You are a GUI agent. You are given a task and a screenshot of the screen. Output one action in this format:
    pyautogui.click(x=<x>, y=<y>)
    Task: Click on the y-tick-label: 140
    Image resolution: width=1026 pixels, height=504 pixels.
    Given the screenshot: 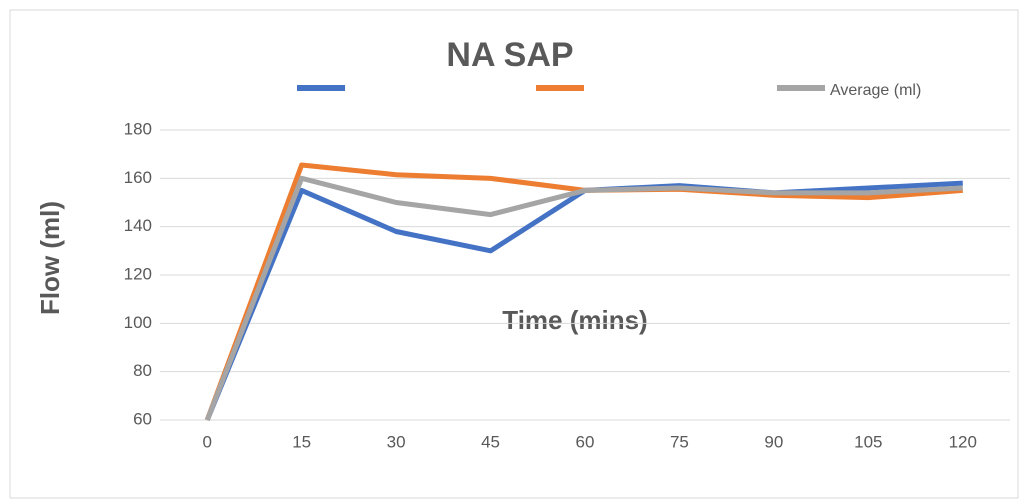 What is the action you would take?
    pyautogui.click(x=138, y=225)
    